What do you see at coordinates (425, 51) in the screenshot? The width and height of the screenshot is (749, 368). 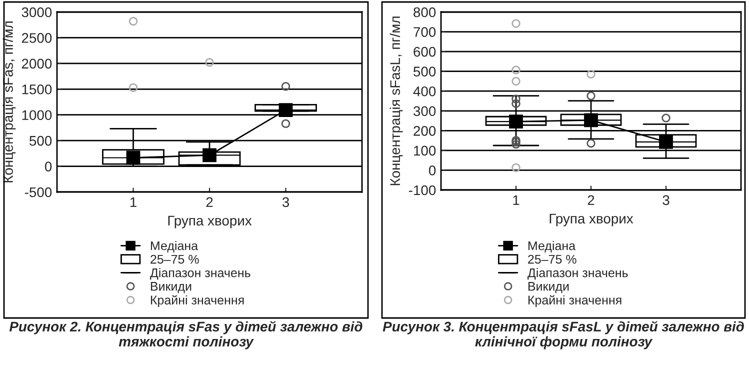 I see `y-tick-label: 600` at bounding box center [425, 51].